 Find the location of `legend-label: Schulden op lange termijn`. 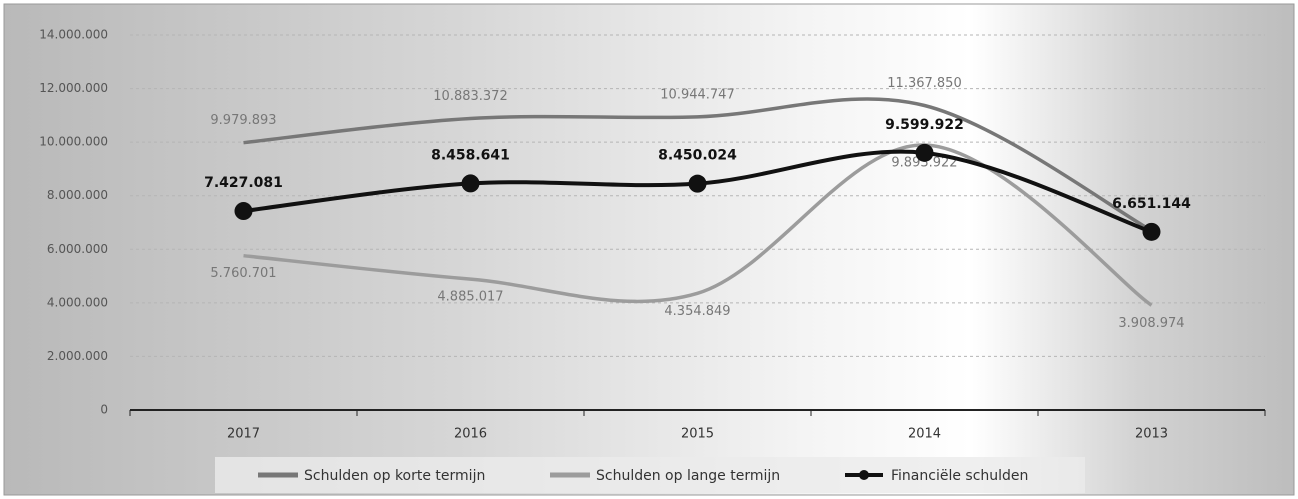

legend-label: Schulden op lange termijn is located at coordinates (688, 476).